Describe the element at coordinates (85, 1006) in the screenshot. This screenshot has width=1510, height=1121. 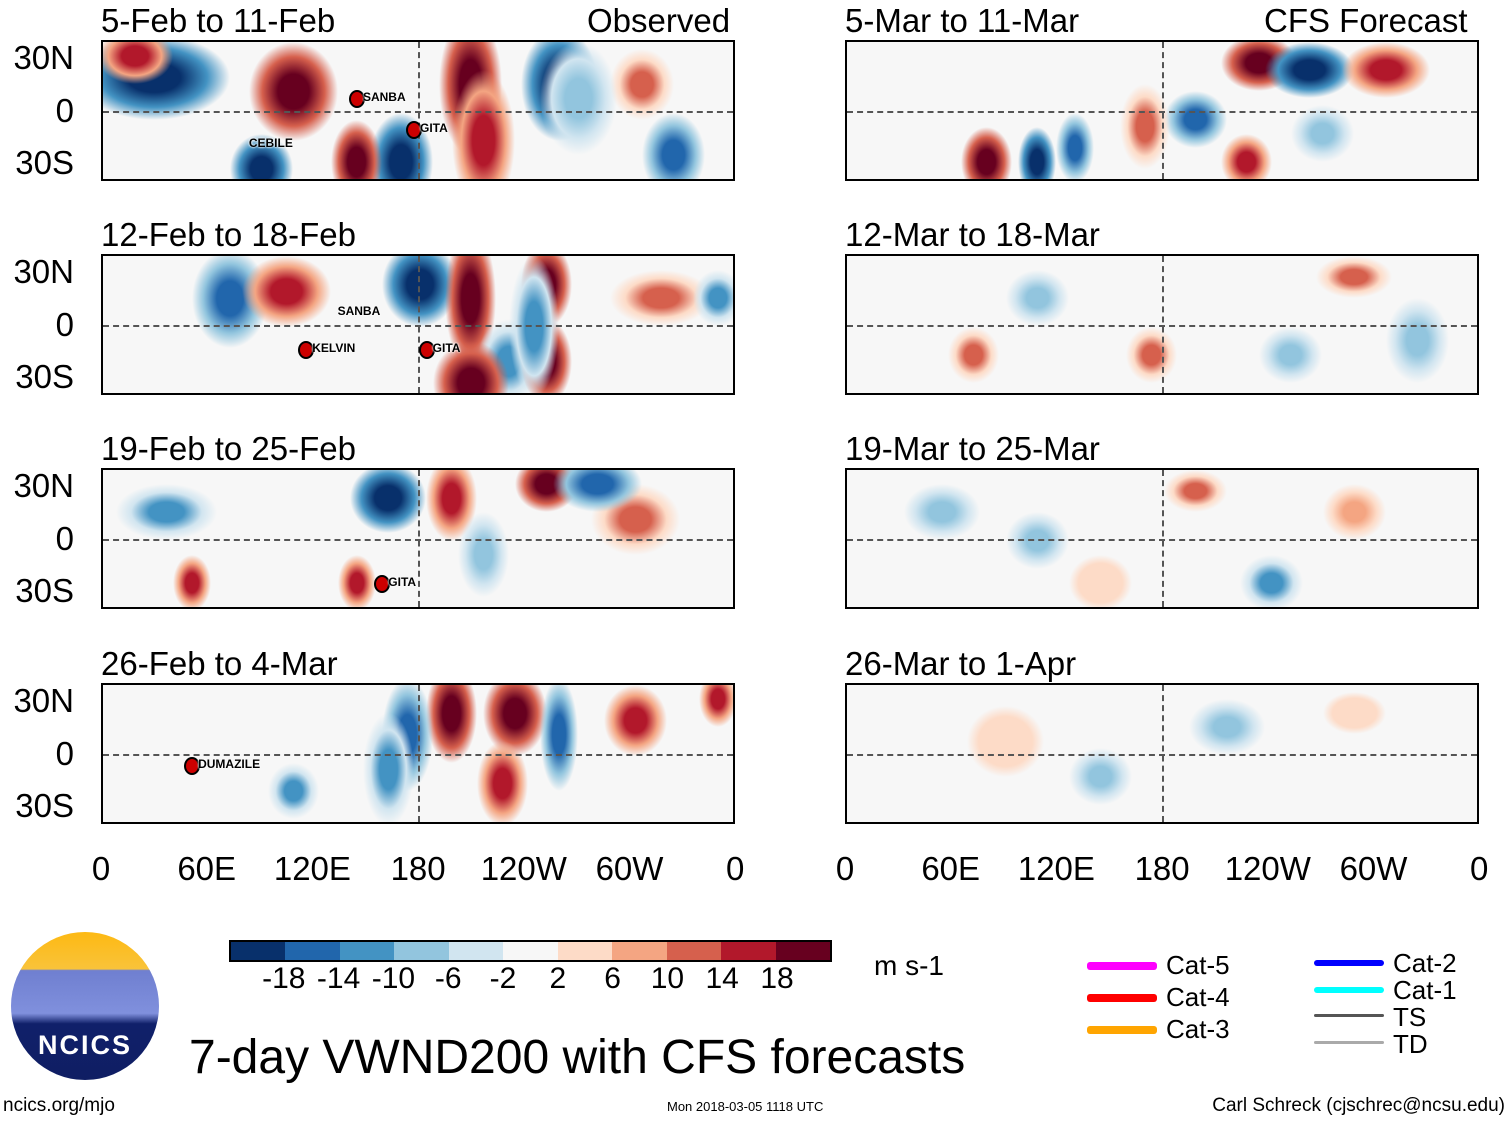
I see `ncics-logo: NCICS` at that location.